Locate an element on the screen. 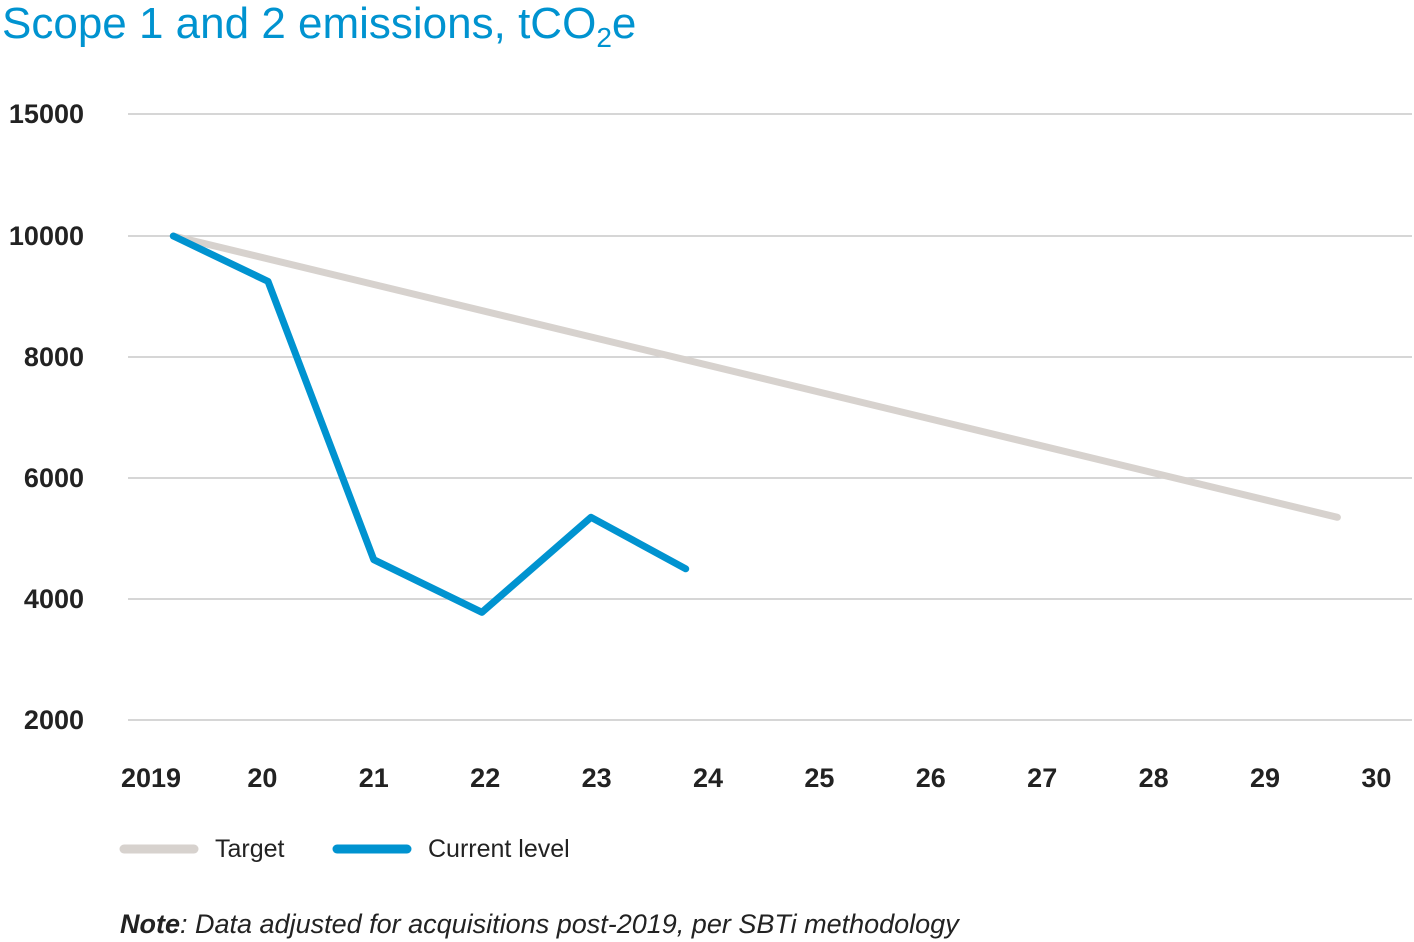 This screenshot has width=1414, height=942. legend-label: Current level is located at coordinates (499, 849).